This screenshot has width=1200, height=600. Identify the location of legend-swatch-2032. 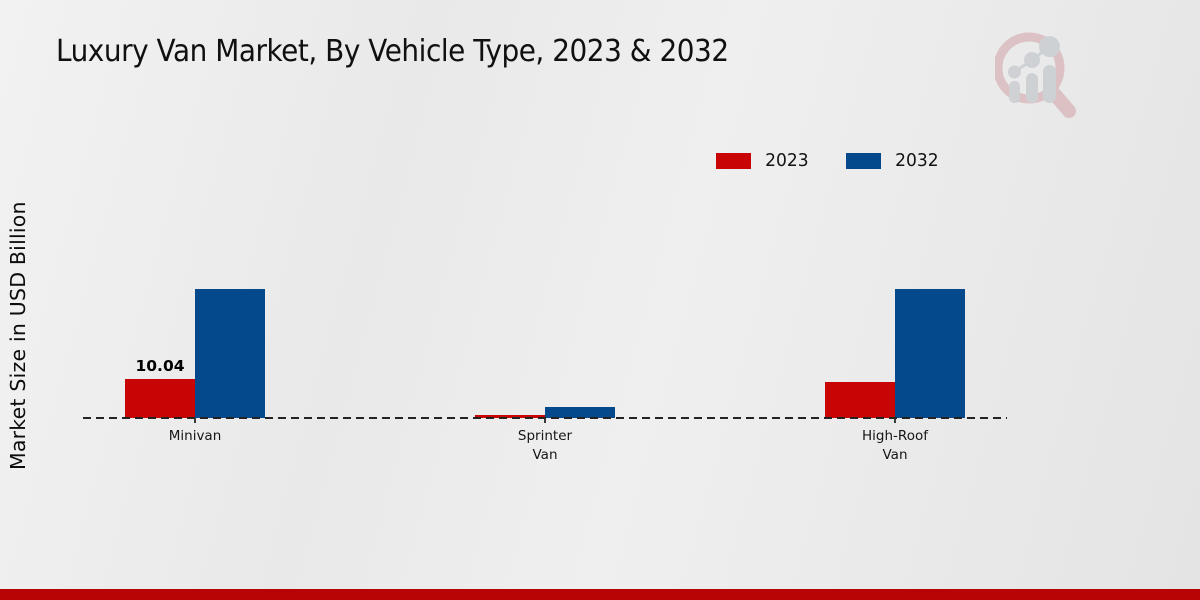
(863, 160).